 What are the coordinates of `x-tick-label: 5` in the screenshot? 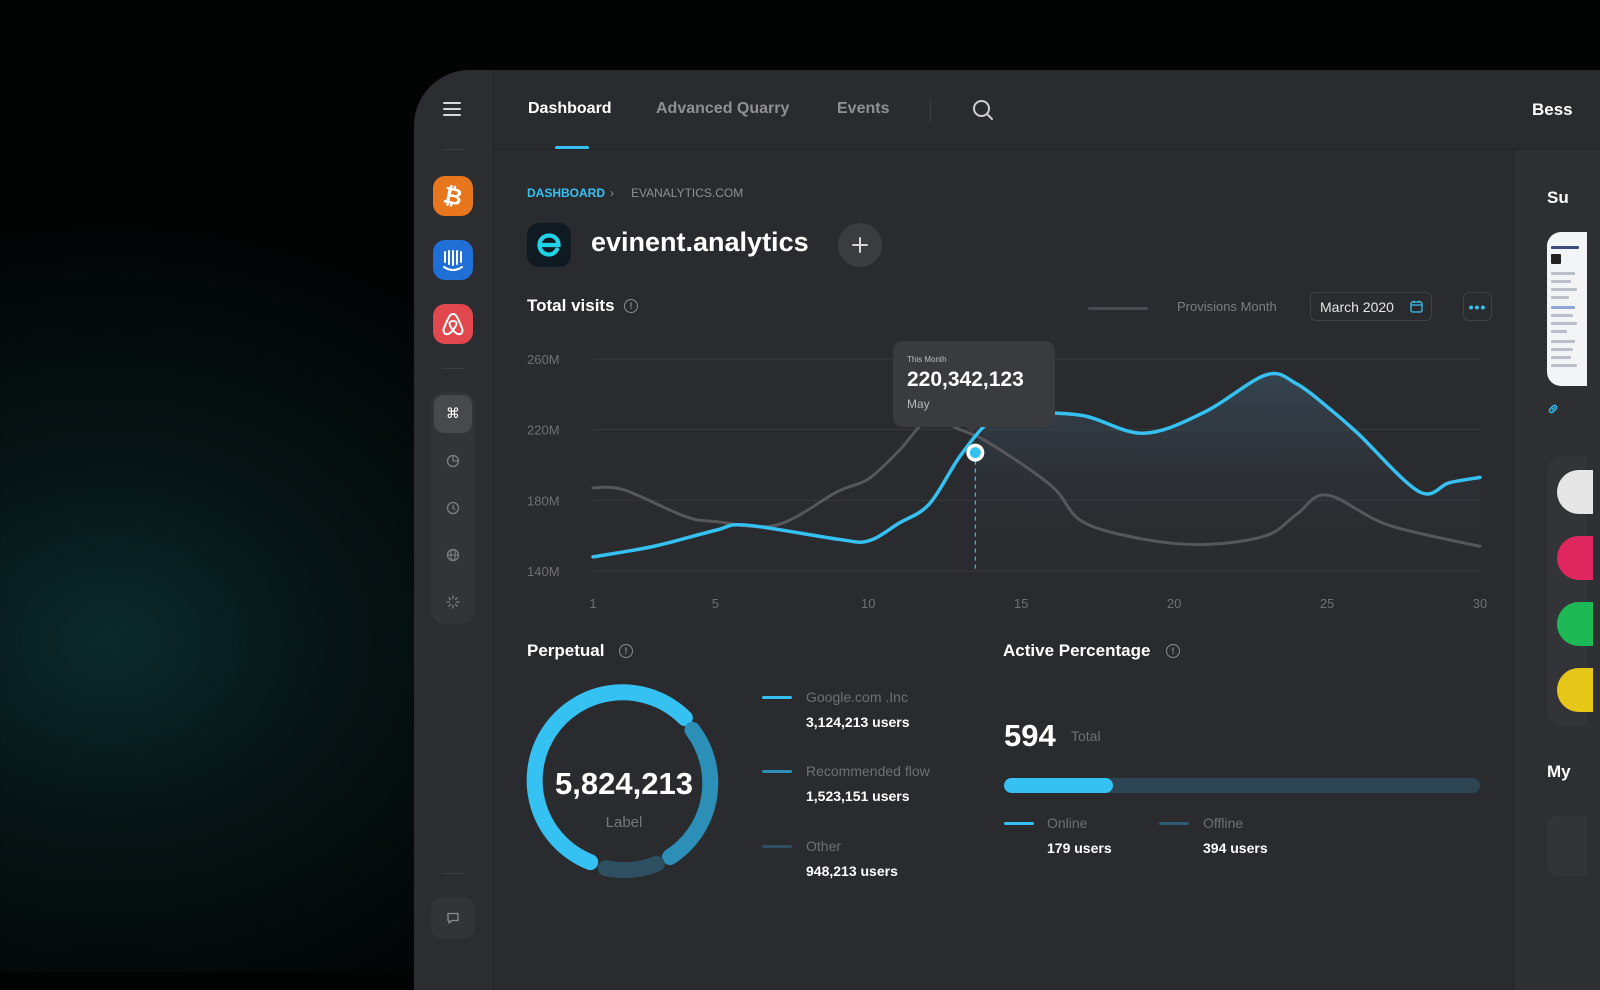 It's located at (715, 603).